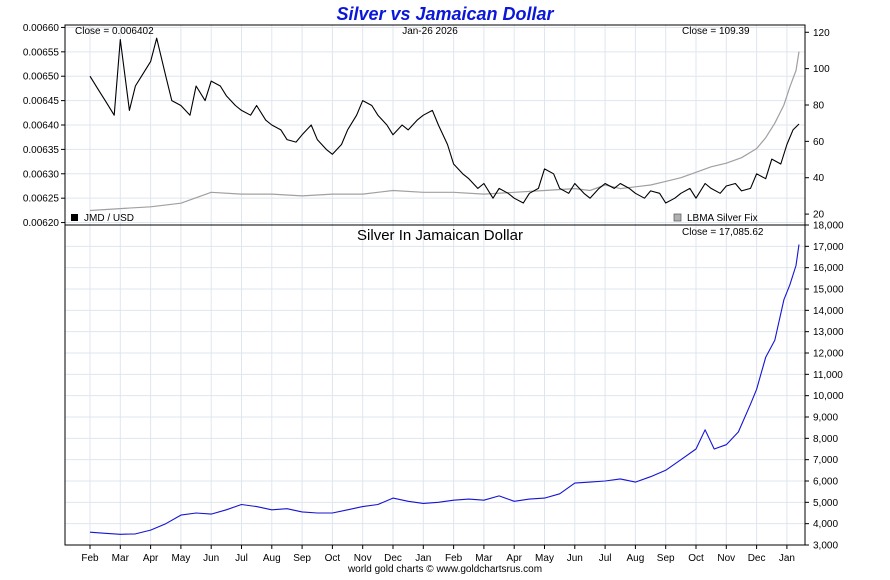  Describe the element at coordinates (41, 174) in the screenshot. I see `left-axis-tick-label: 0.00630` at that location.